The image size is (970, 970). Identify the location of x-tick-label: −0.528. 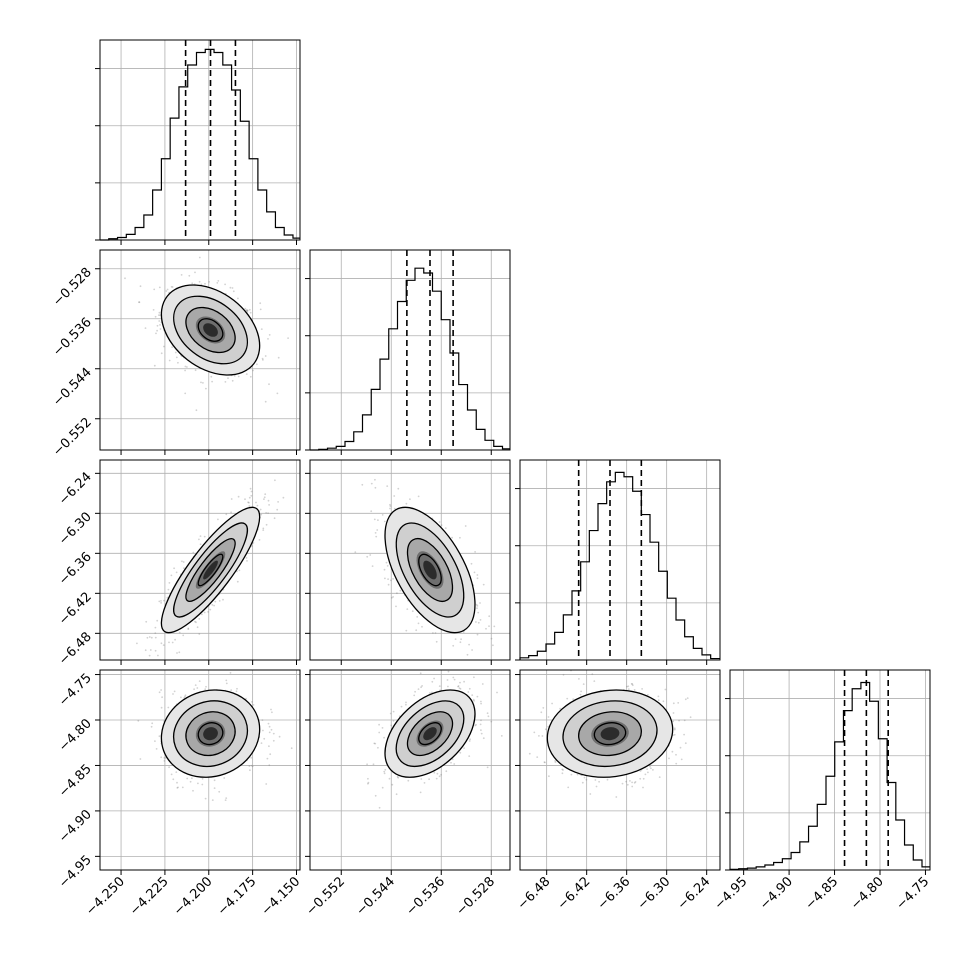
(475, 896).